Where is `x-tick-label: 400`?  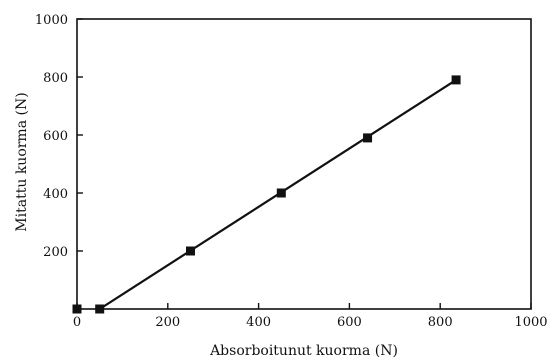
x-tick-label: 400 is located at coordinates (258, 322).